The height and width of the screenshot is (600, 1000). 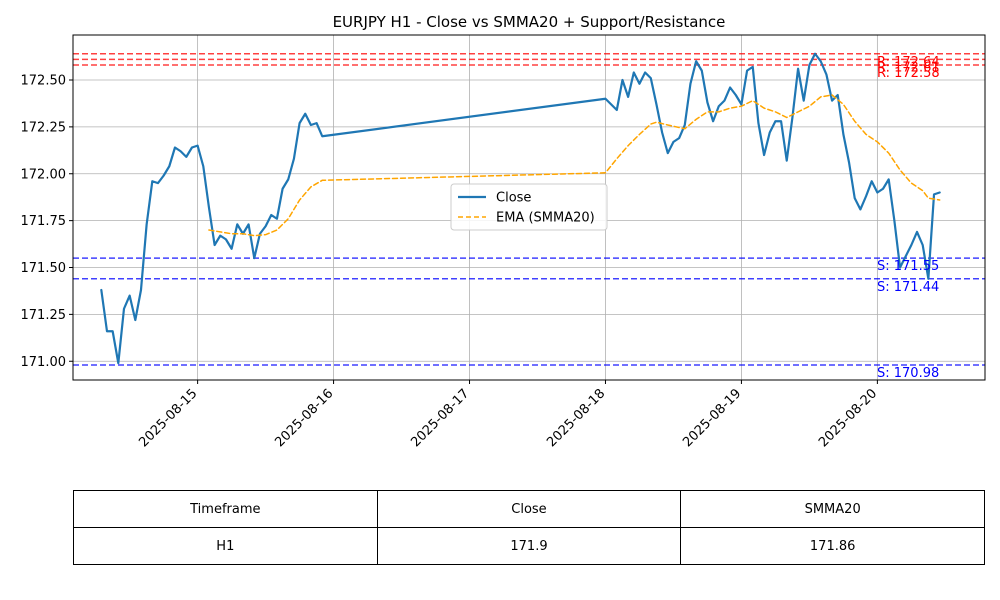 What do you see at coordinates (908, 287) in the screenshot?
I see `support-label: S: 171.44` at bounding box center [908, 287].